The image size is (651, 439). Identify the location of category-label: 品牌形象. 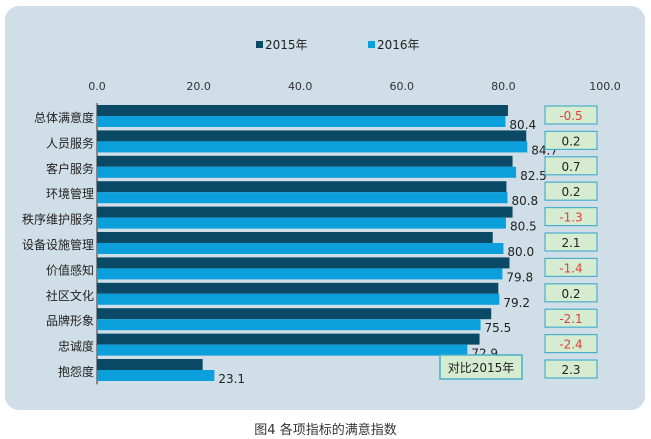
(70, 321).